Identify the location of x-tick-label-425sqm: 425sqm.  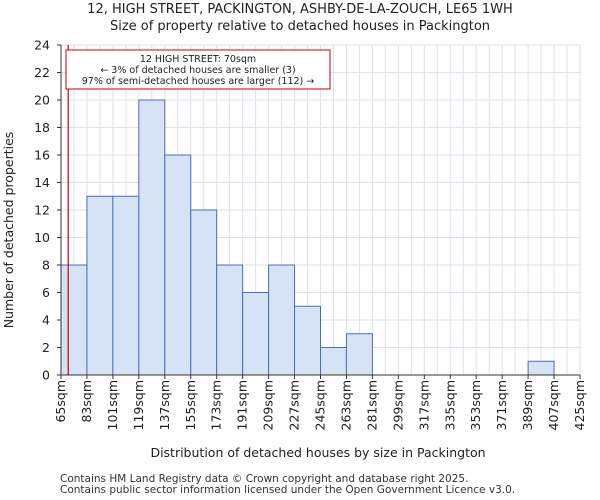
(579, 405).